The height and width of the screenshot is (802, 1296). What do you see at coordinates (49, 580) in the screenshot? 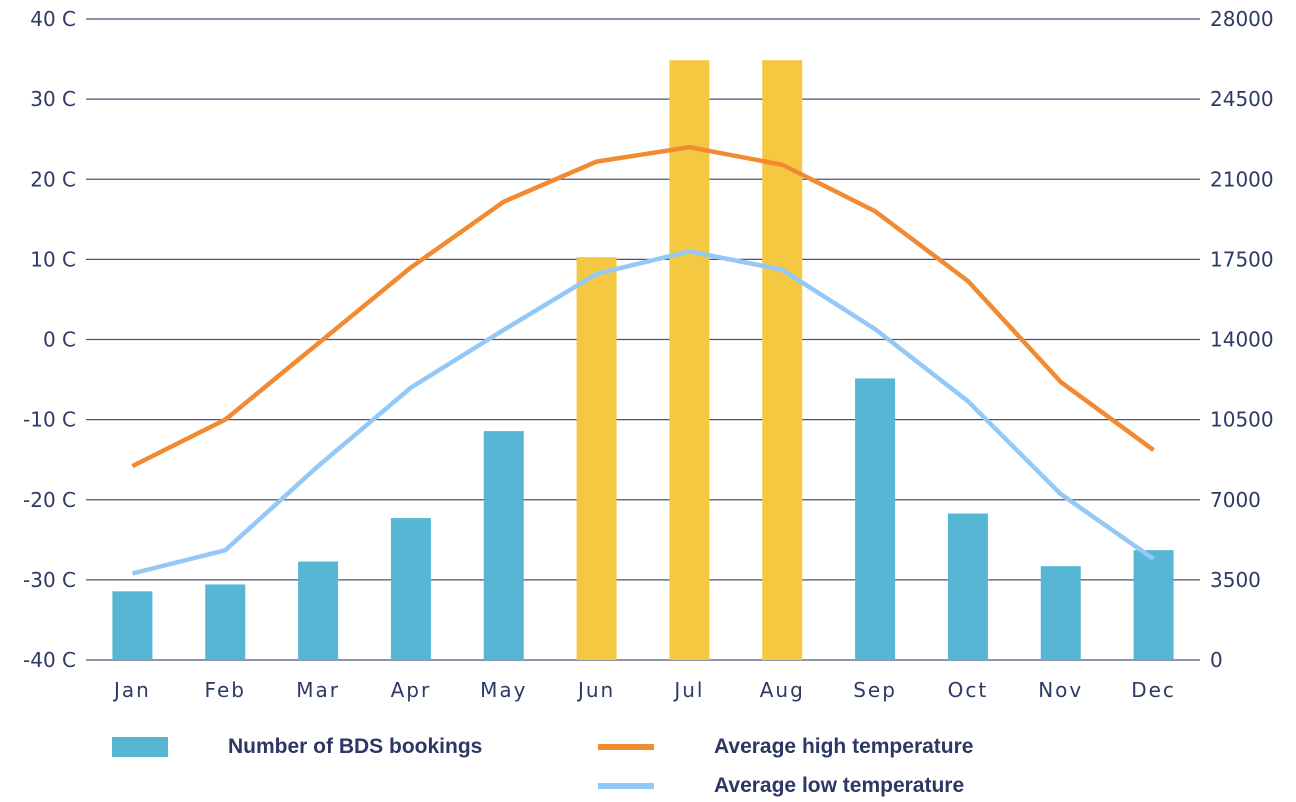
I see `y-left-tick-label: -30 C` at bounding box center [49, 580].